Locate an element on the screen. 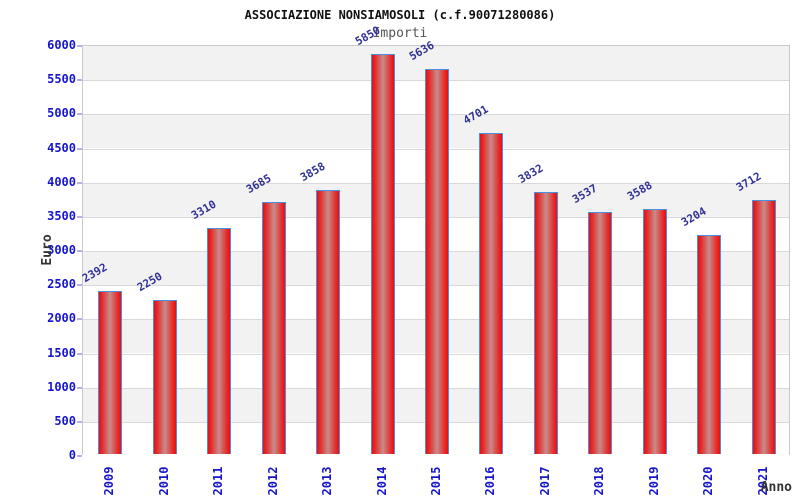 The image size is (800, 500). y-tick-label: 4500 is located at coordinates (61, 147).